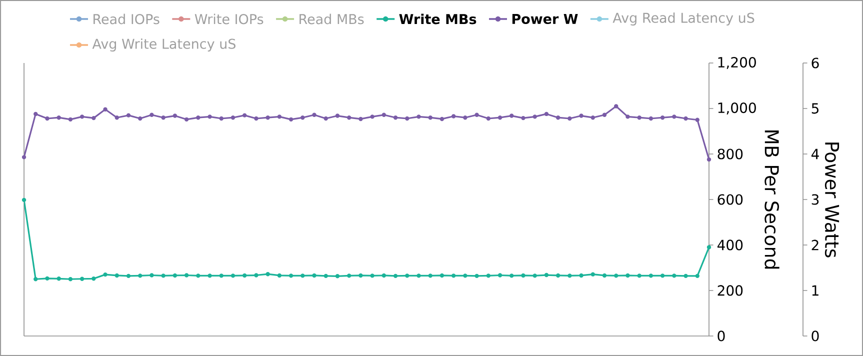 This screenshot has height=356, width=863. Describe the element at coordinates (683, 19) in the screenshot. I see `legend-label: Avg Read Latency uS` at that location.